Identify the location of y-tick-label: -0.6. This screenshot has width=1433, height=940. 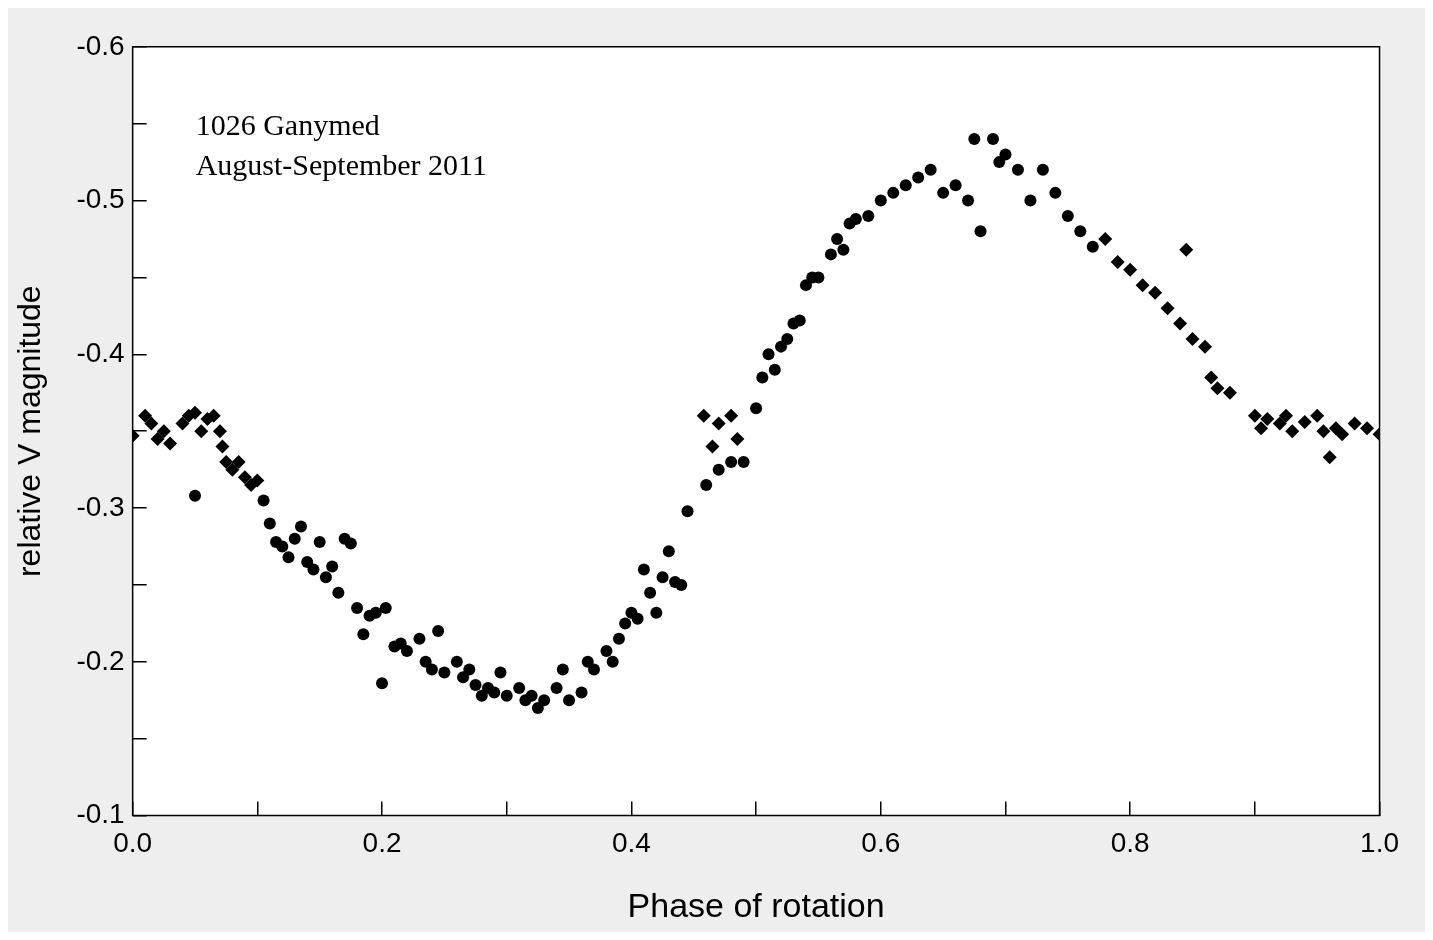
(100, 45).